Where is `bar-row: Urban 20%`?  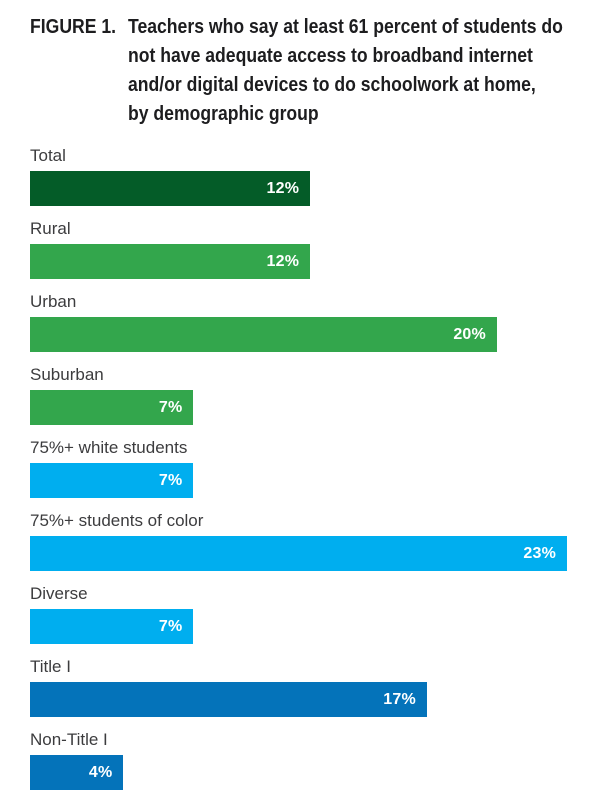 bar-row: Urban 20% is located at coordinates (298, 322).